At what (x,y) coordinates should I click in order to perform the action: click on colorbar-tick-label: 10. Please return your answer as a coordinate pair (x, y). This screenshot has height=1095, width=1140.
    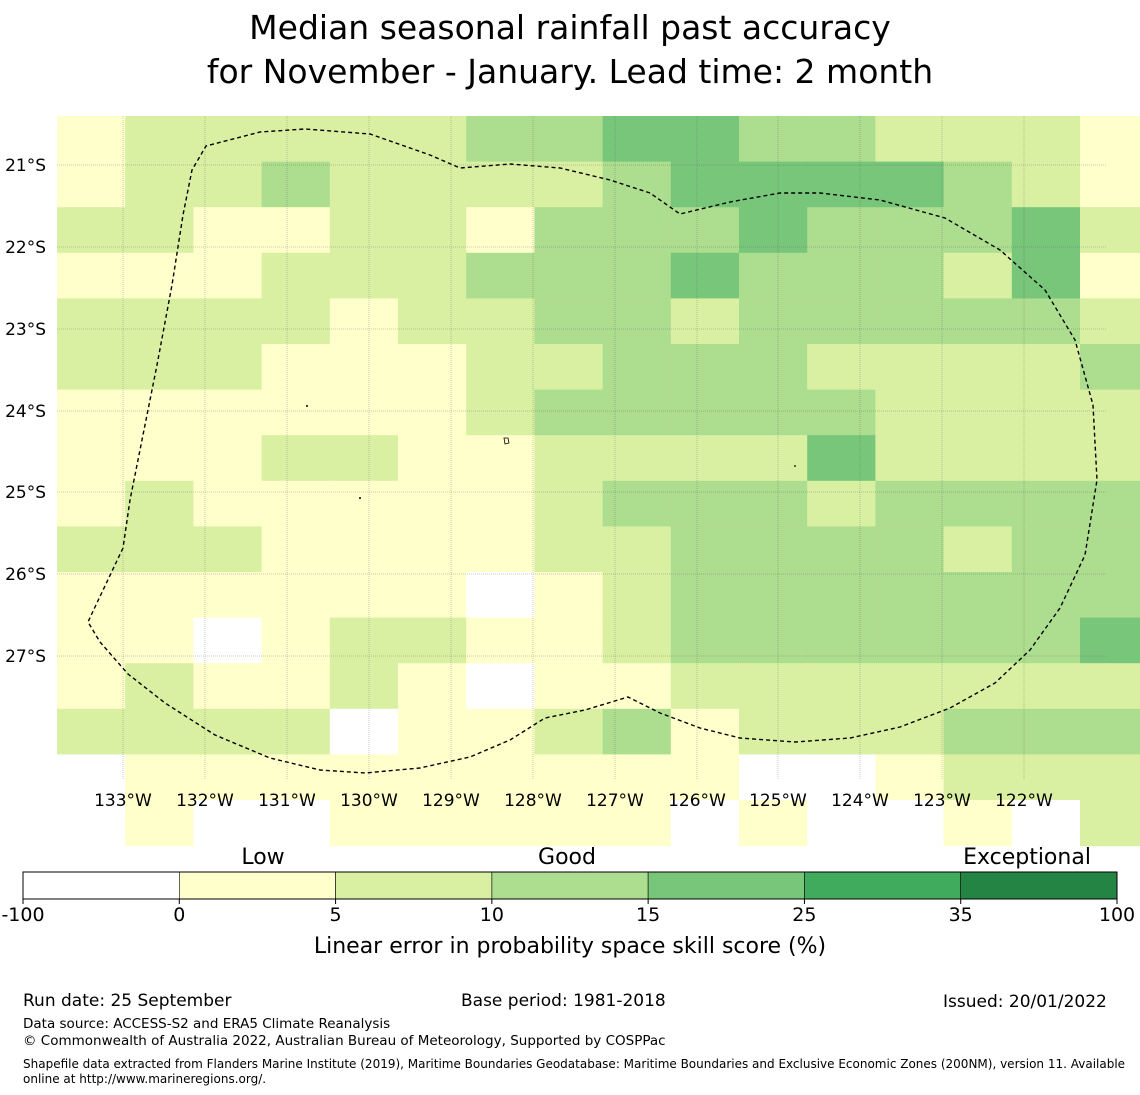
    Looking at the image, I should click on (492, 915).